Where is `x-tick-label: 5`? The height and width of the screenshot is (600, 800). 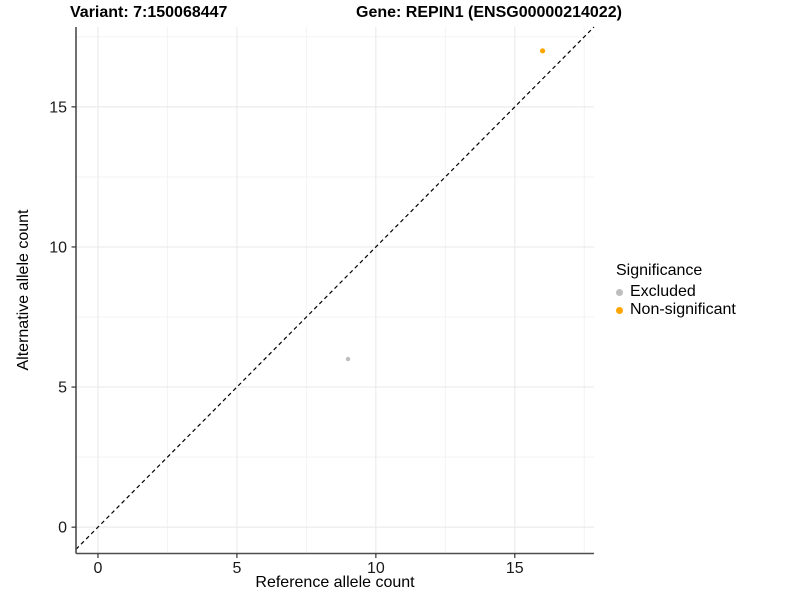 x-tick-label: 5 is located at coordinates (236, 568).